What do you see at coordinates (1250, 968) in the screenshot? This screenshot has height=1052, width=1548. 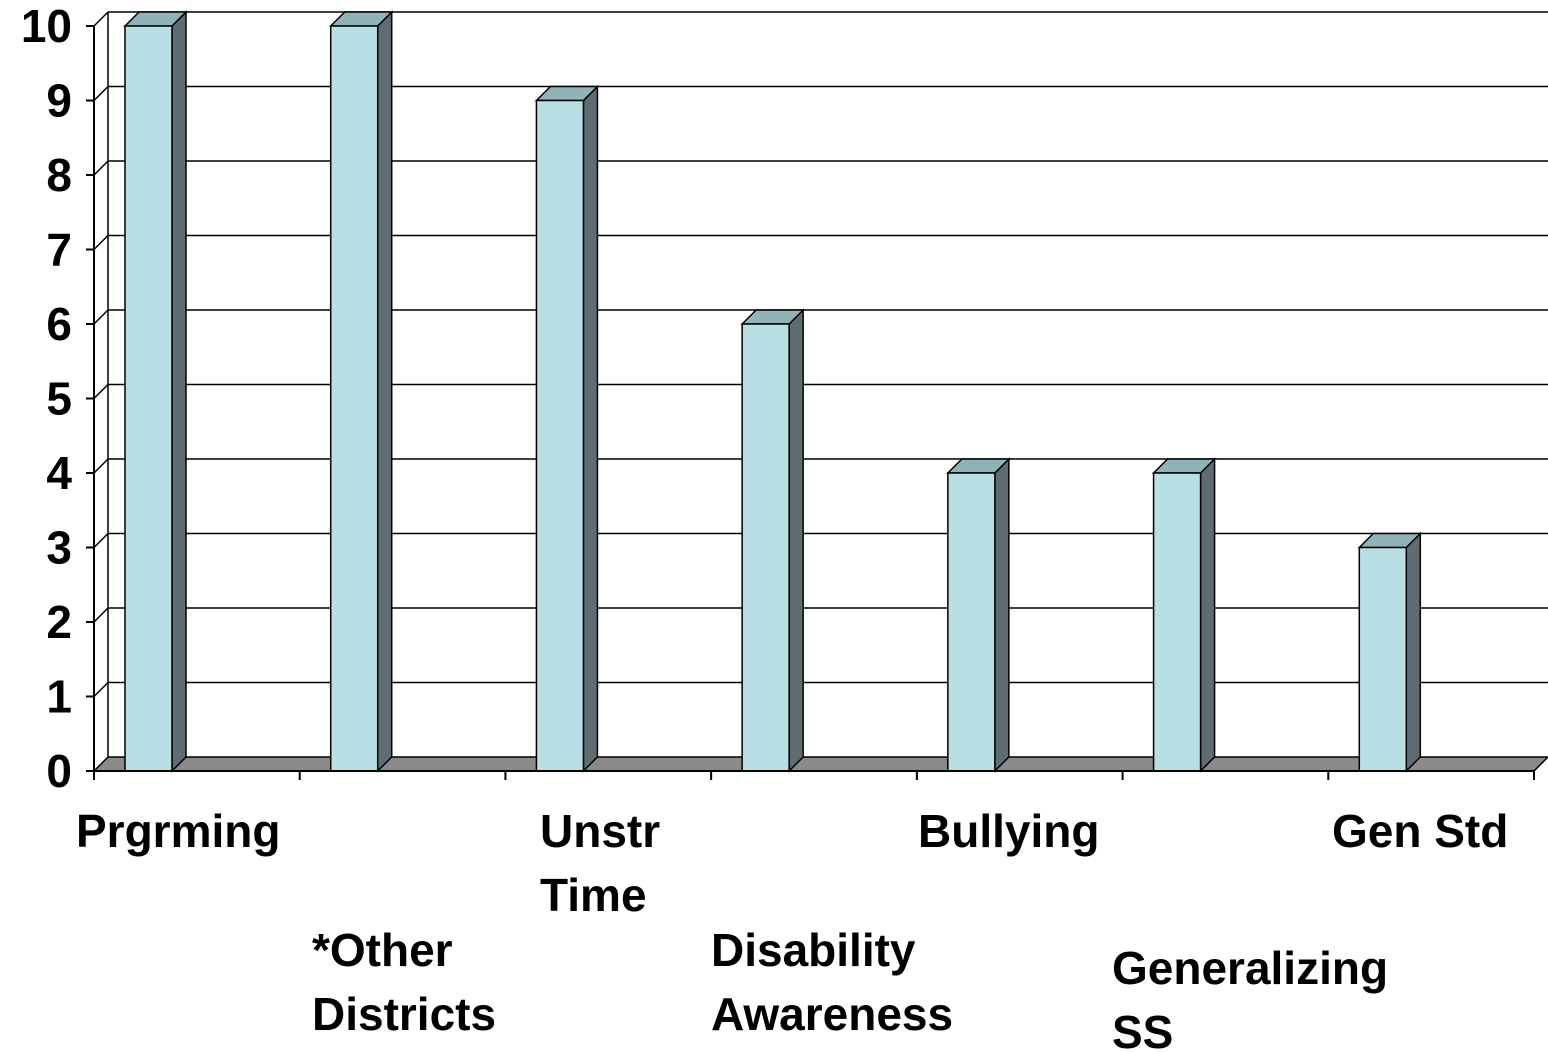 I see `category-label-line: Generalizing` at bounding box center [1250, 968].